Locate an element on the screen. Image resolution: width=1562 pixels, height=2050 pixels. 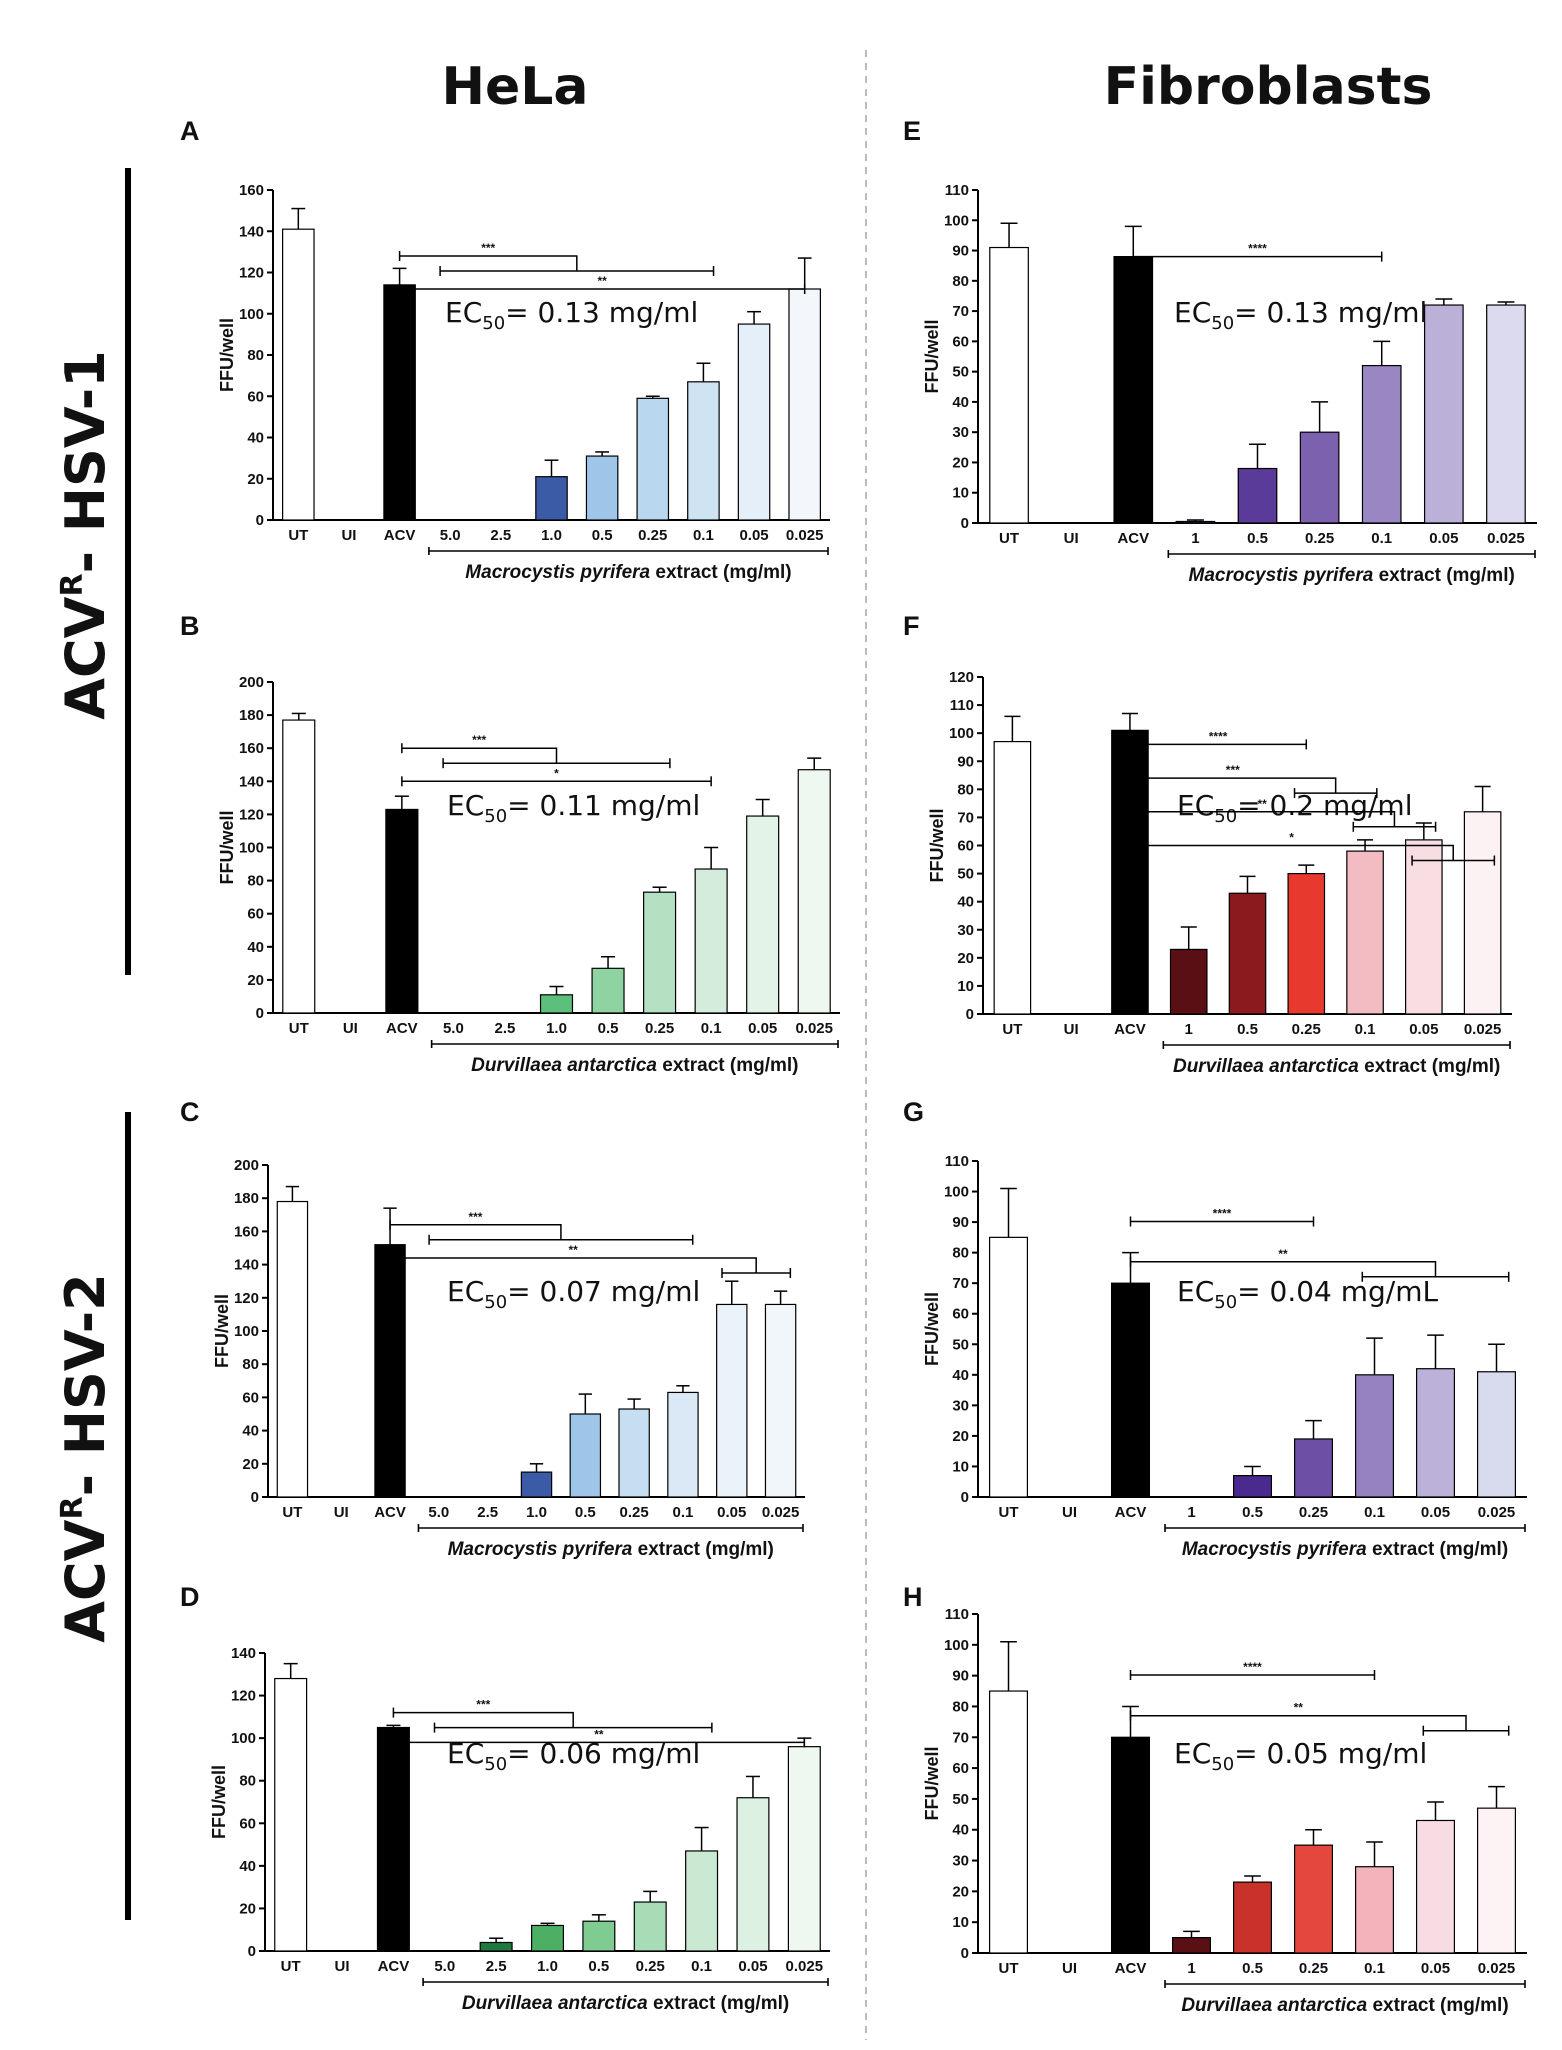
row-label-hsv2-rest: - HSV-2 is located at coordinates (85, 1384).